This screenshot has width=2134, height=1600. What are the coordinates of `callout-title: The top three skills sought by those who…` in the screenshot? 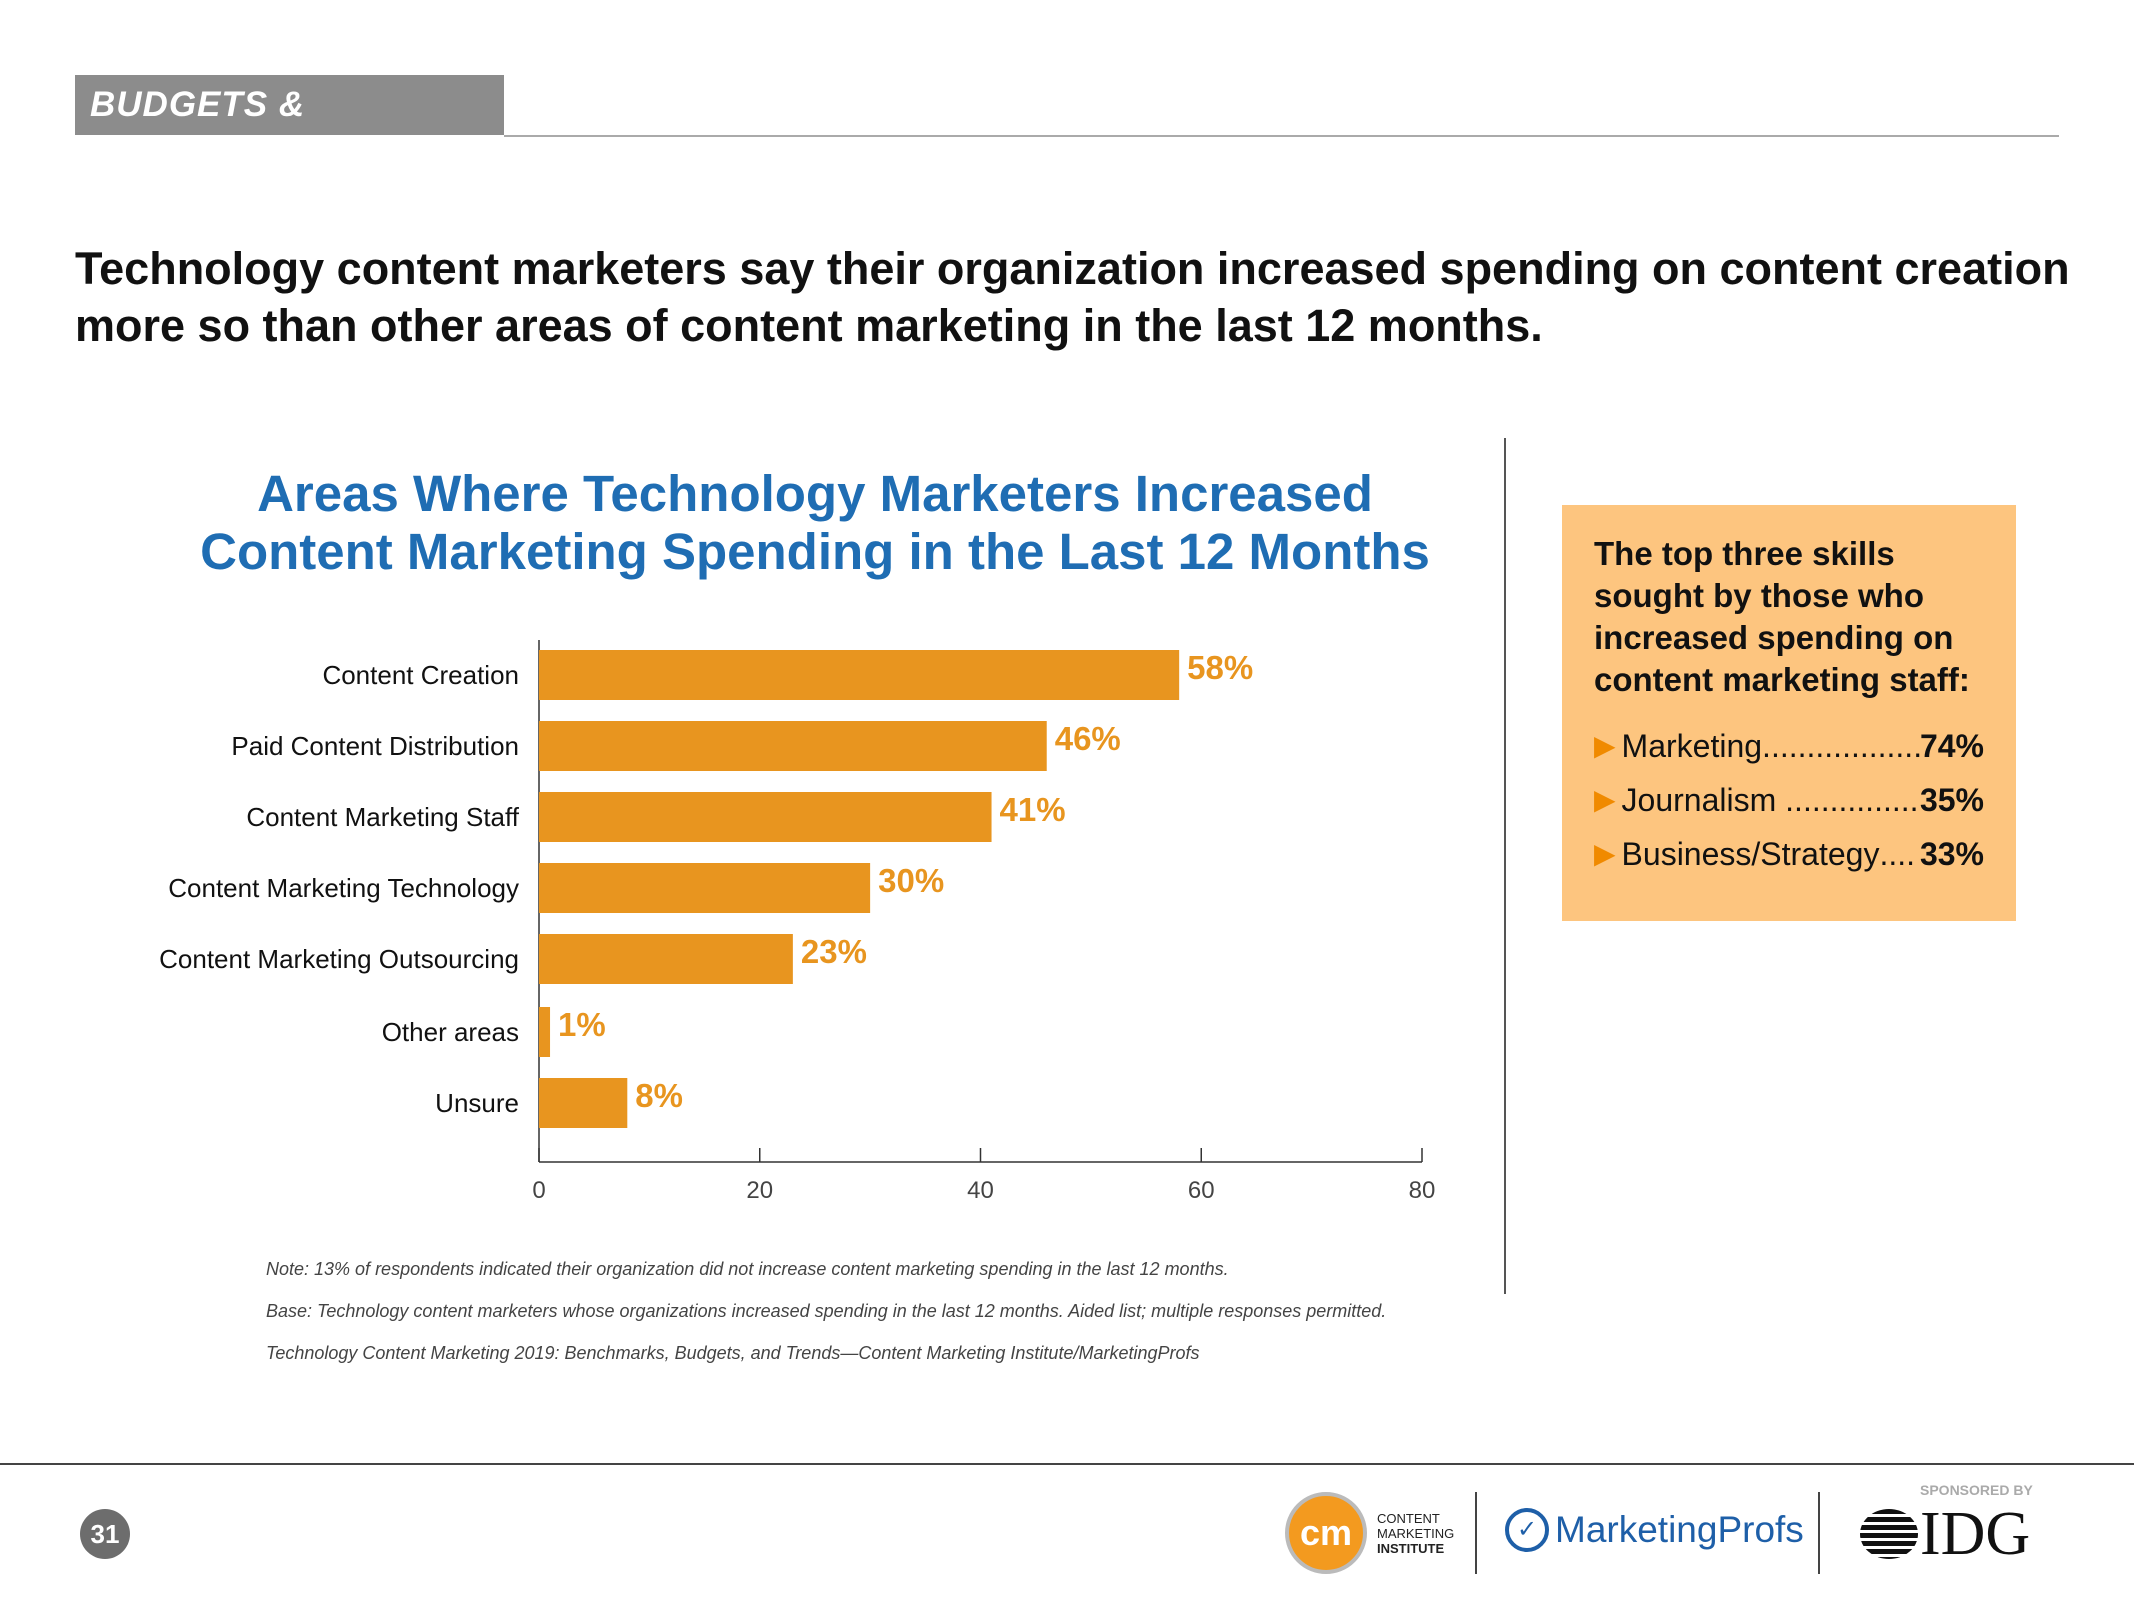 It's located at (1782, 616).